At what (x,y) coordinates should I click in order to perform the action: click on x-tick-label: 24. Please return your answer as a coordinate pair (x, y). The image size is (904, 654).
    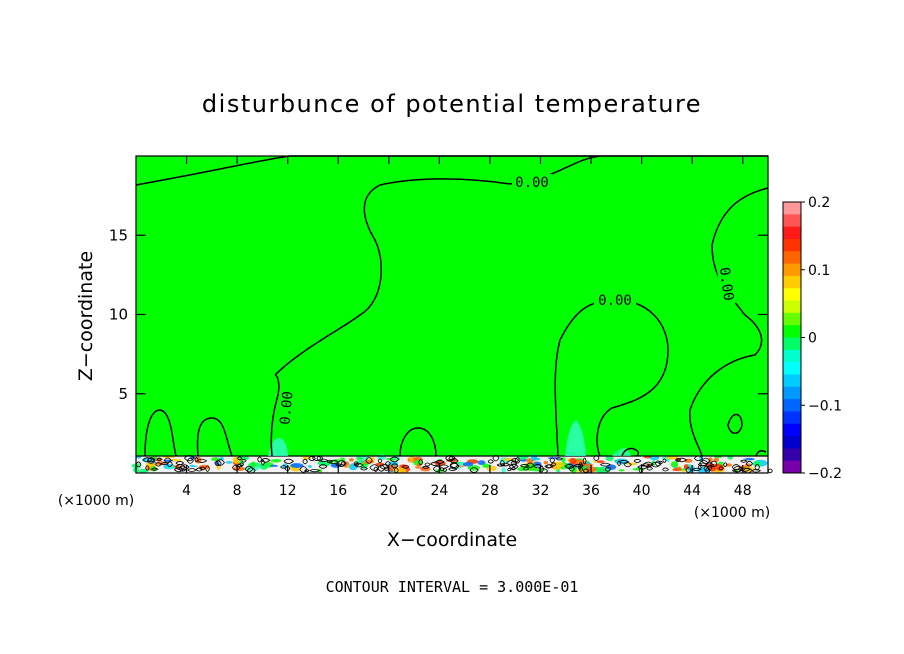
    Looking at the image, I should click on (439, 491).